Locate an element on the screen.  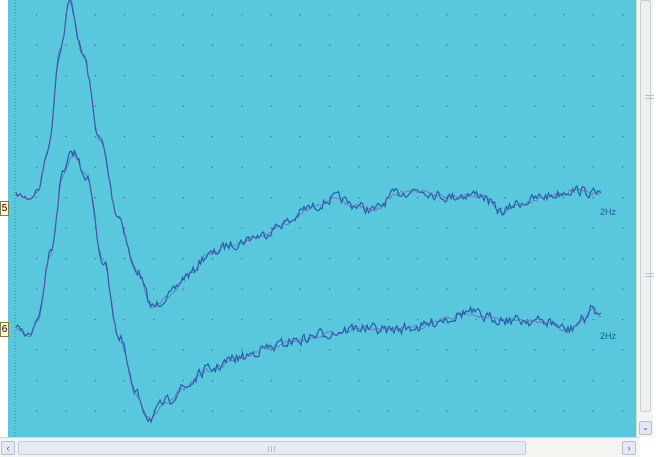
scroll-right-arrow-icon: › is located at coordinates (629, 448).